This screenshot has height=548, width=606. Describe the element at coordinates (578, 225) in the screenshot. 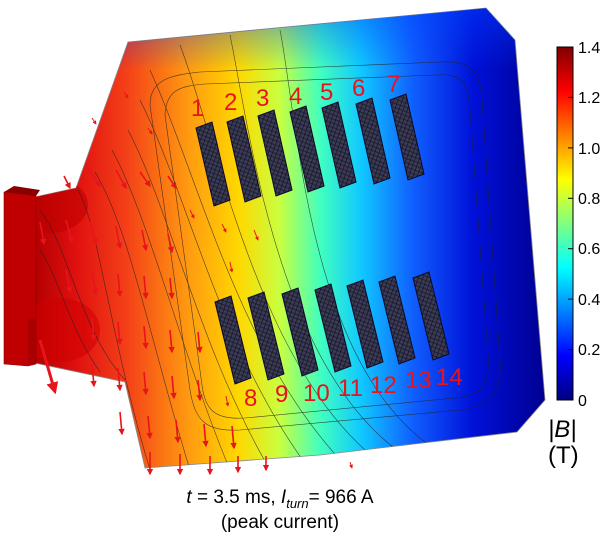

I see `colorbar: 1.4 1.2 1.0 0.8 0.6 0.4 0.2 0` at that location.